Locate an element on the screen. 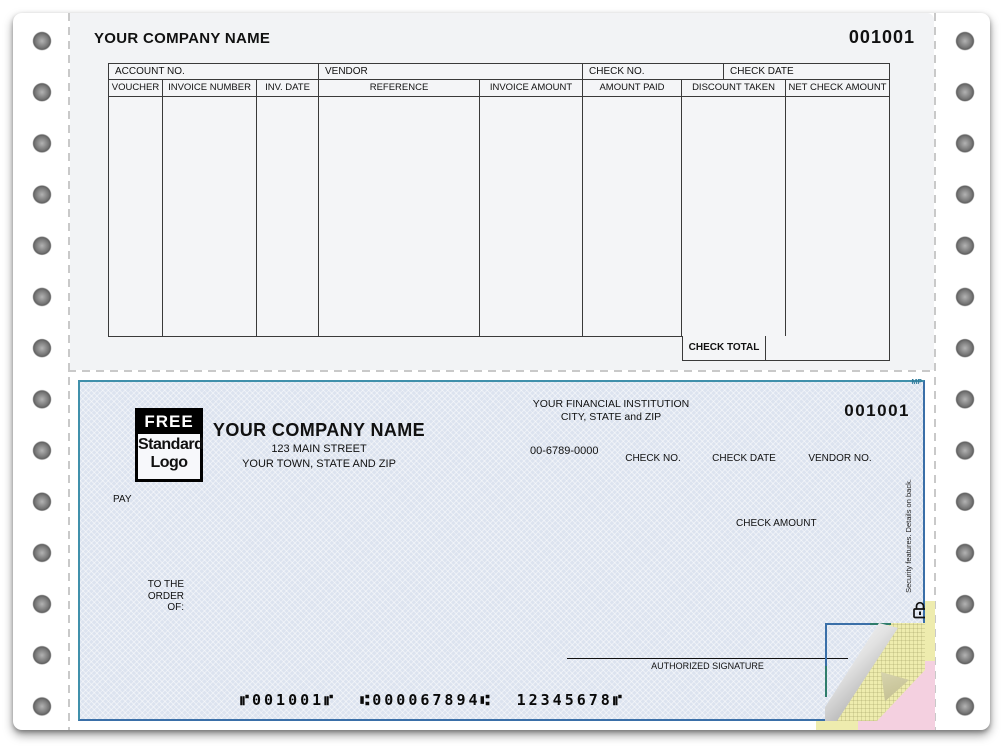  body-cell-invoice-amount is located at coordinates (531, 216).